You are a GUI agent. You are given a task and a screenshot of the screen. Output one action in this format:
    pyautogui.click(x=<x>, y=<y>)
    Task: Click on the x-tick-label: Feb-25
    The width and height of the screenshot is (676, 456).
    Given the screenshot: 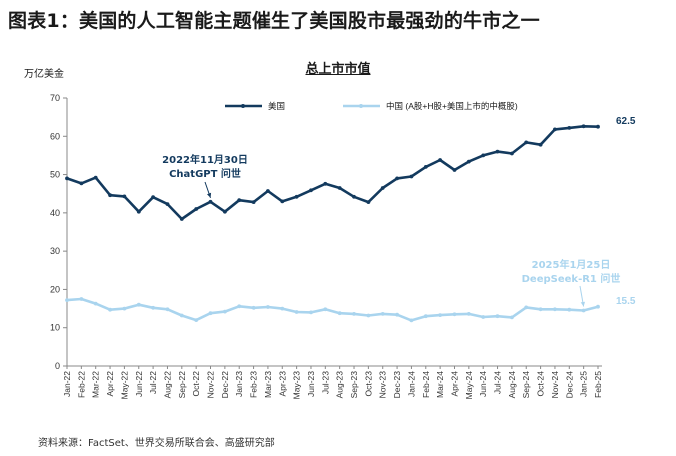 What is the action you would take?
    pyautogui.click(x=598, y=384)
    